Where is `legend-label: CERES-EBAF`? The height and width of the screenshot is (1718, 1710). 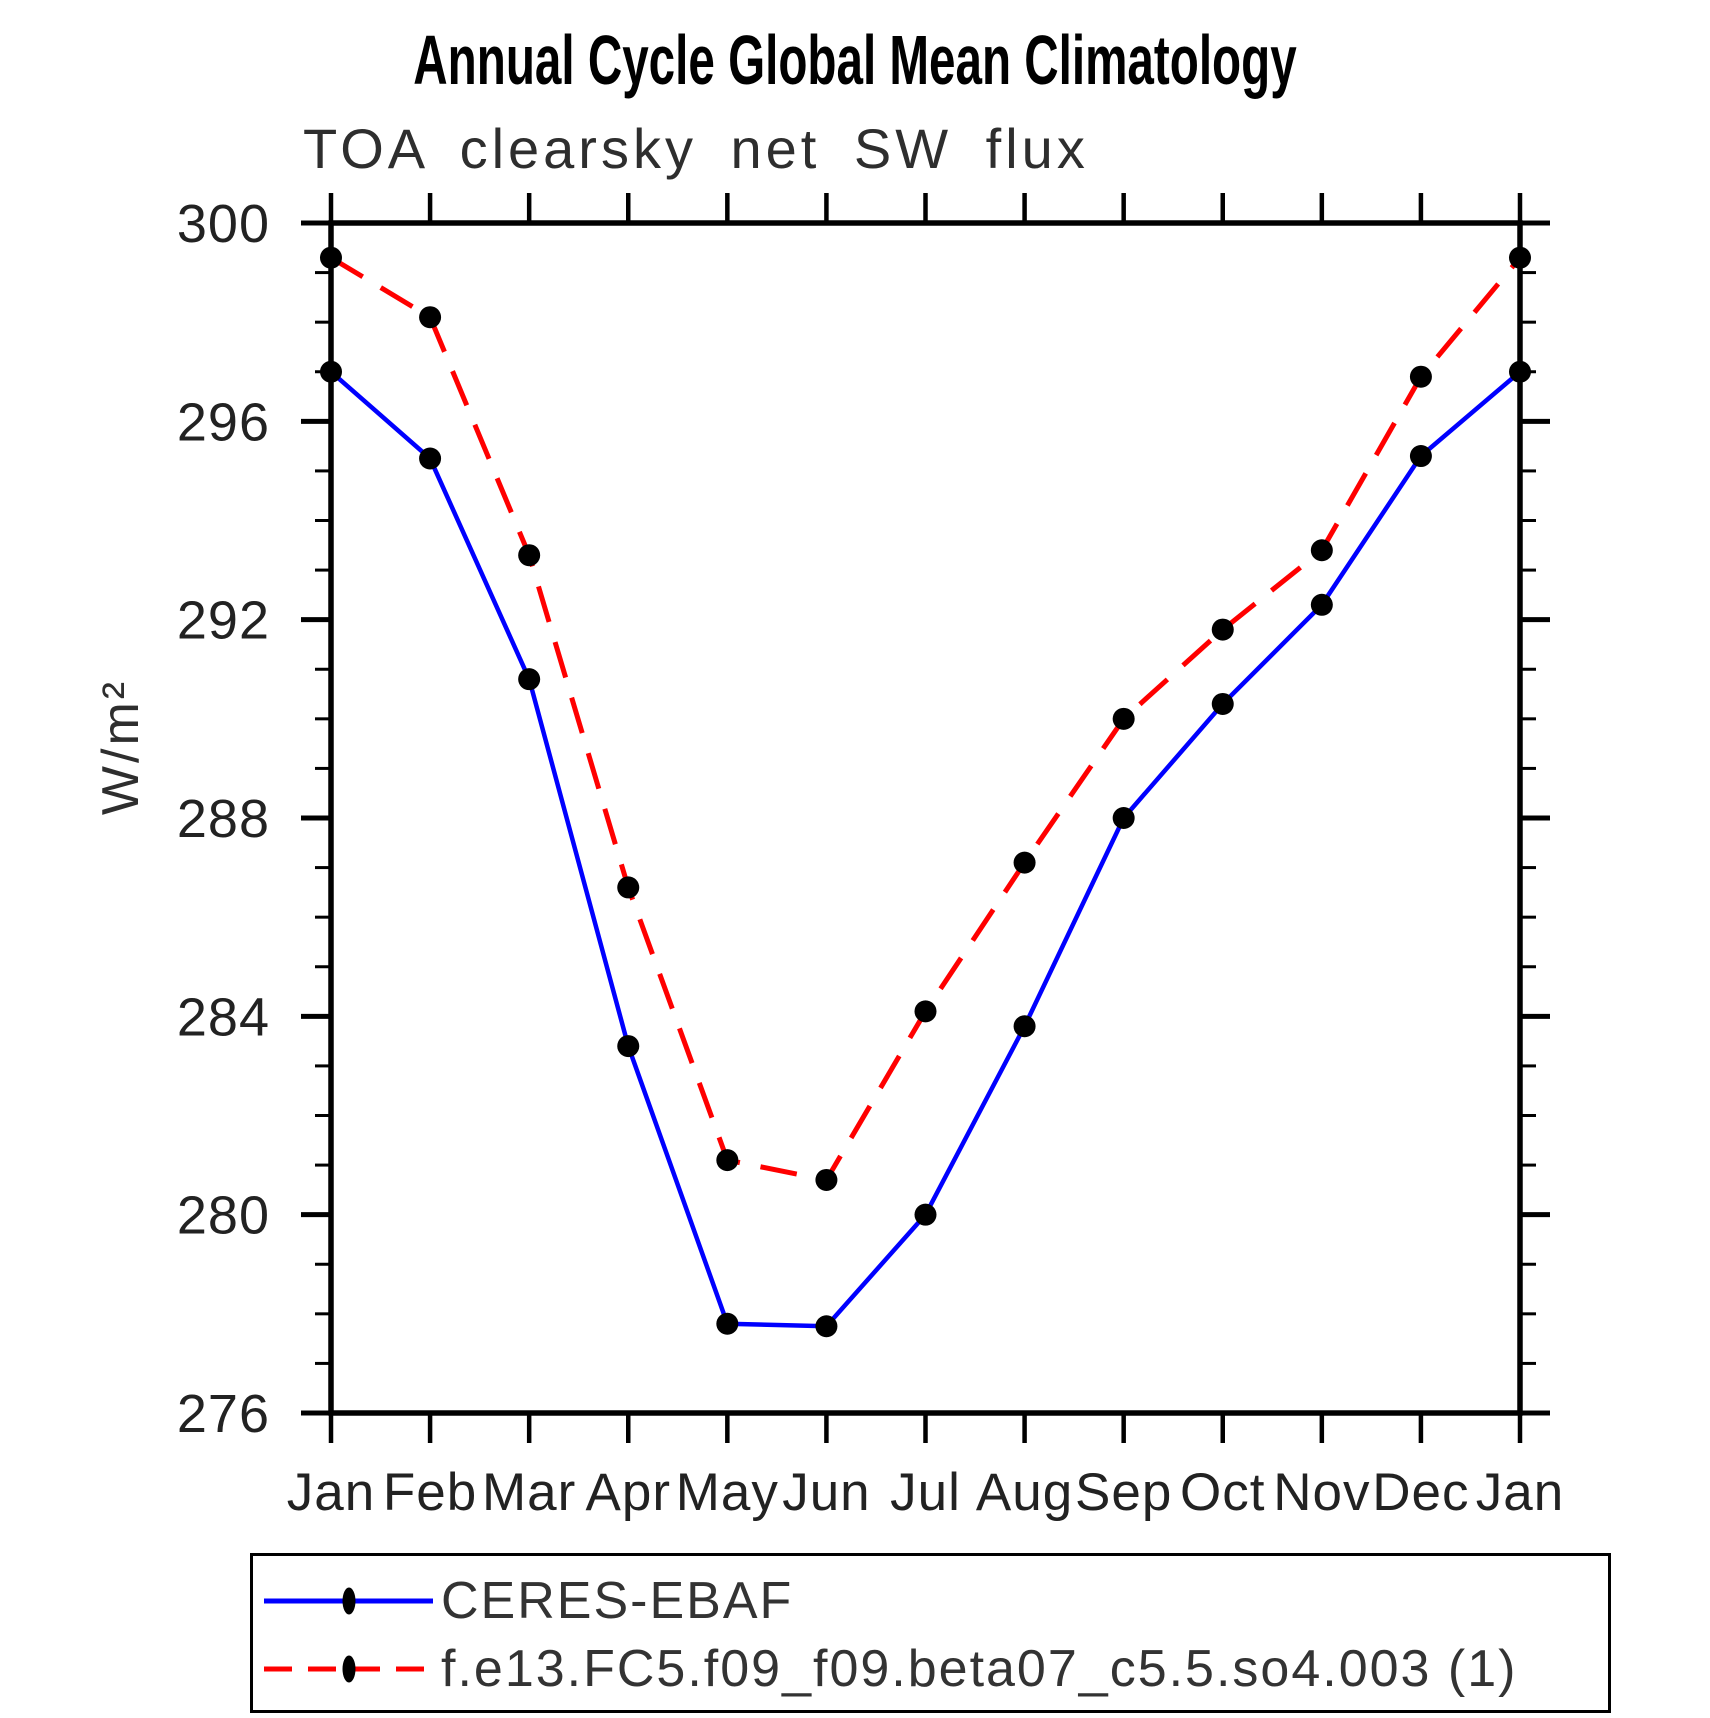 legend-label: CERES-EBAF is located at coordinates (617, 1601).